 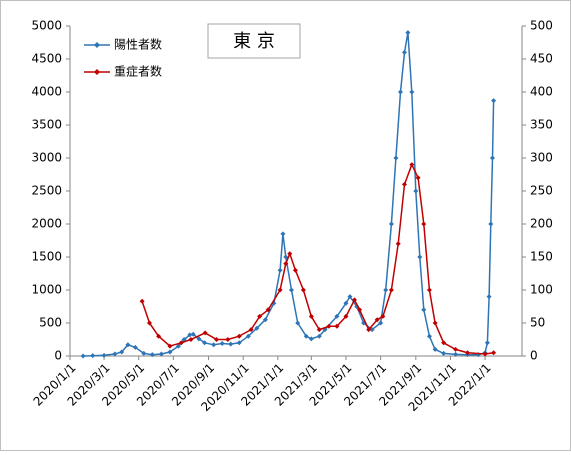 What do you see at coordinates (58, 356) in the screenshot?
I see `y-tick-label: 0` at bounding box center [58, 356].